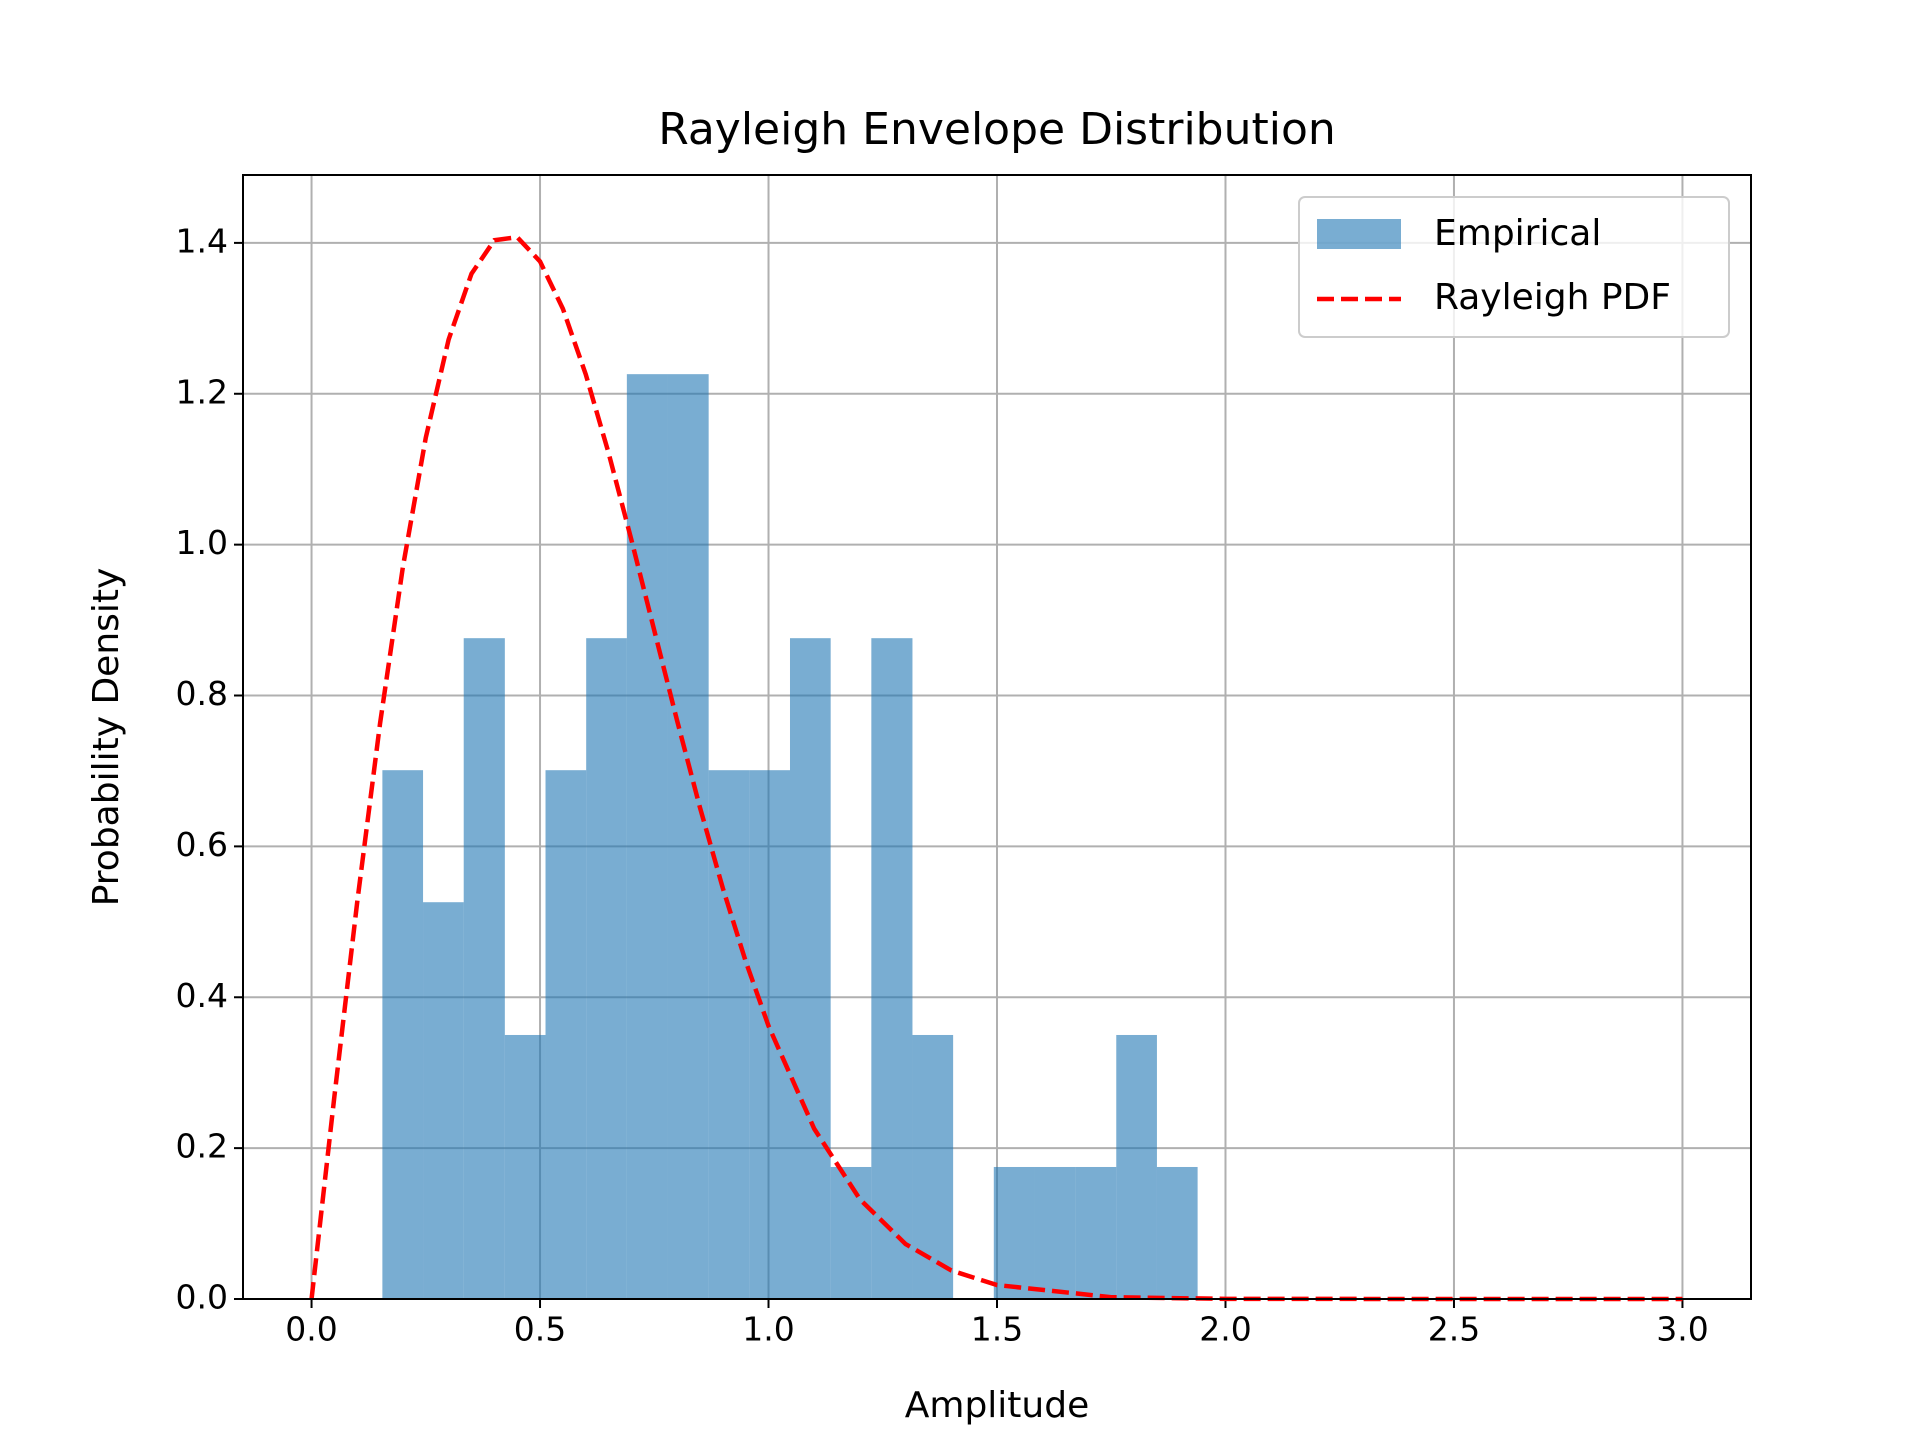 This screenshot has width=1920, height=1440. I want to click on y-tick-label: 1.4, so click(202, 240).